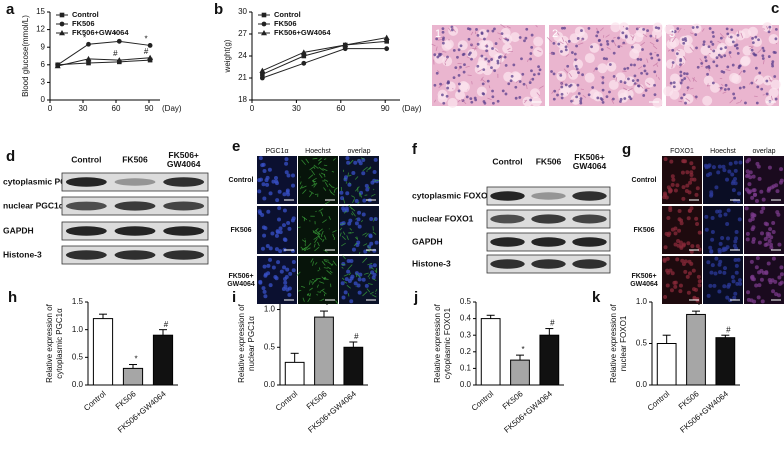  What do you see at coordinates (644, 180) in the screenshot?
I see `image-row-label: Control` at bounding box center [644, 180].